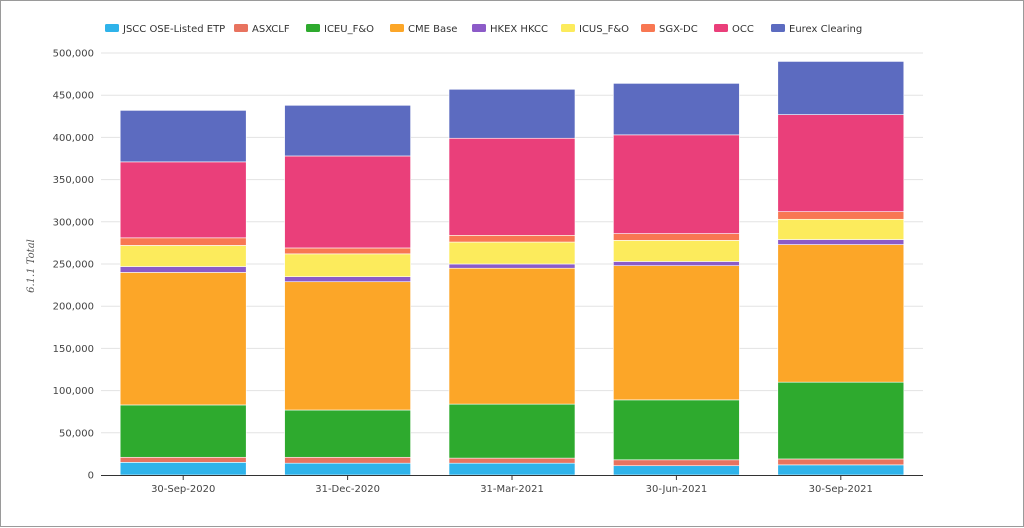 This screenshot has width=1024, height=528. I want to click on x-tick-label: 31-Dec-2020, so click(347, 489).